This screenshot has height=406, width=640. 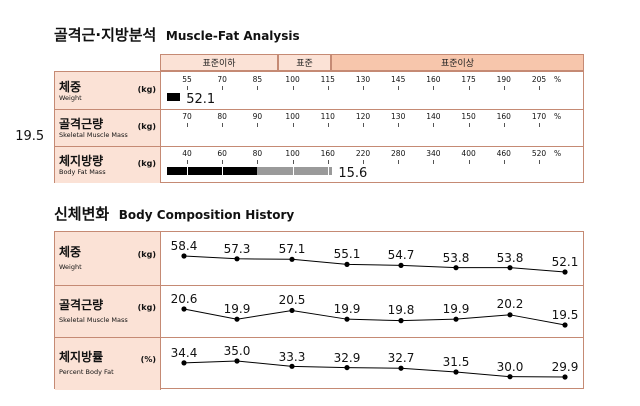 I want to click on band-above-standard: 표준이상, so click(x=457, y=62).